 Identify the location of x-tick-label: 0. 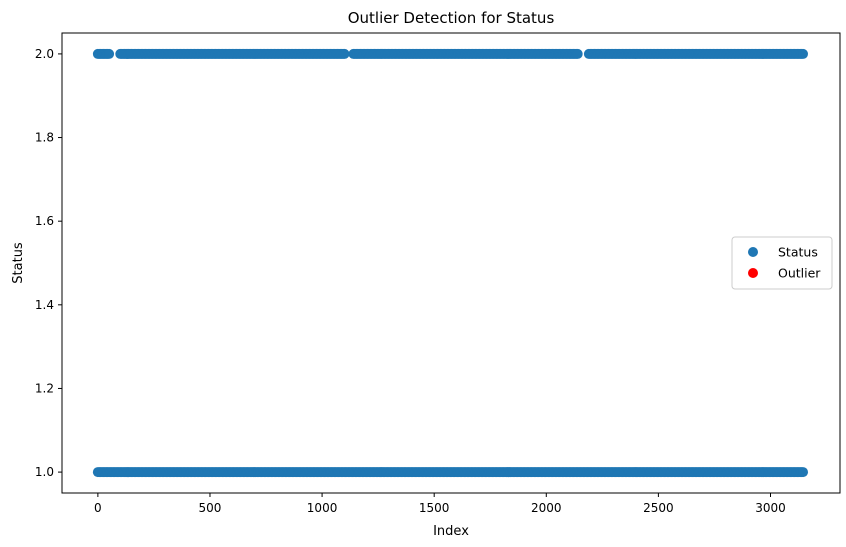
(98, 508).